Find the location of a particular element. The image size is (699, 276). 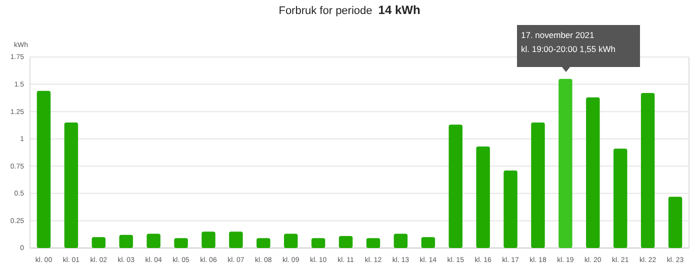

text: kl. 19:00-20:00 1,55 kWh is located at coordinates (568, 49).